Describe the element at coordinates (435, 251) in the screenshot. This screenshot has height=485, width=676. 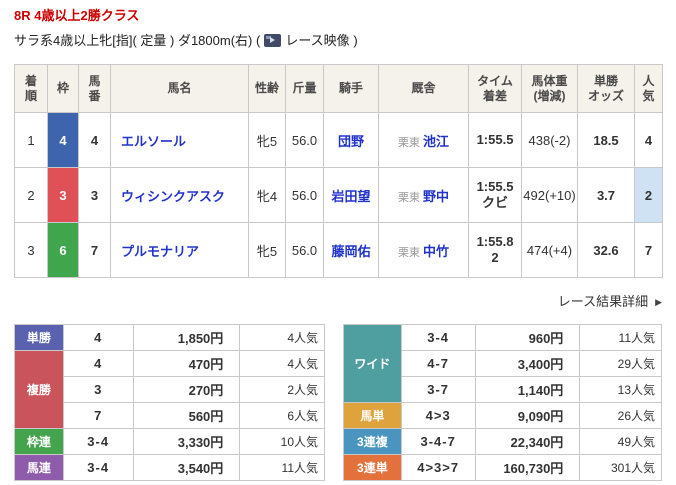
I see `trainer-link: 中竹` at that location.